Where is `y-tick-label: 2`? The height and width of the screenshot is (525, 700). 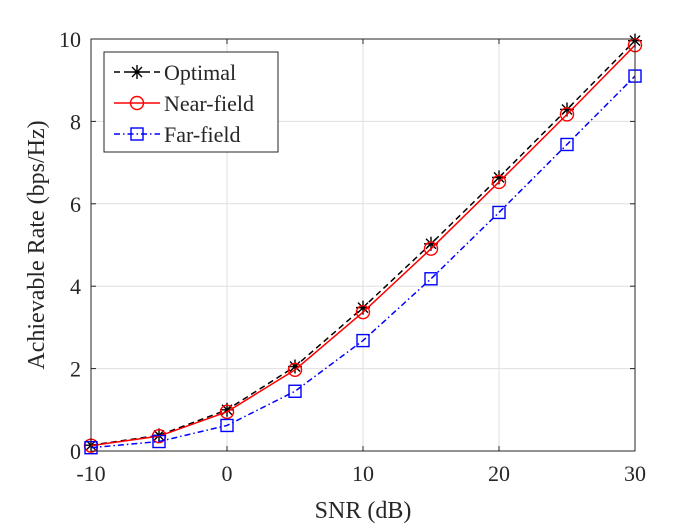
y-tick-label: 2 is located at coordinates (75, 369).